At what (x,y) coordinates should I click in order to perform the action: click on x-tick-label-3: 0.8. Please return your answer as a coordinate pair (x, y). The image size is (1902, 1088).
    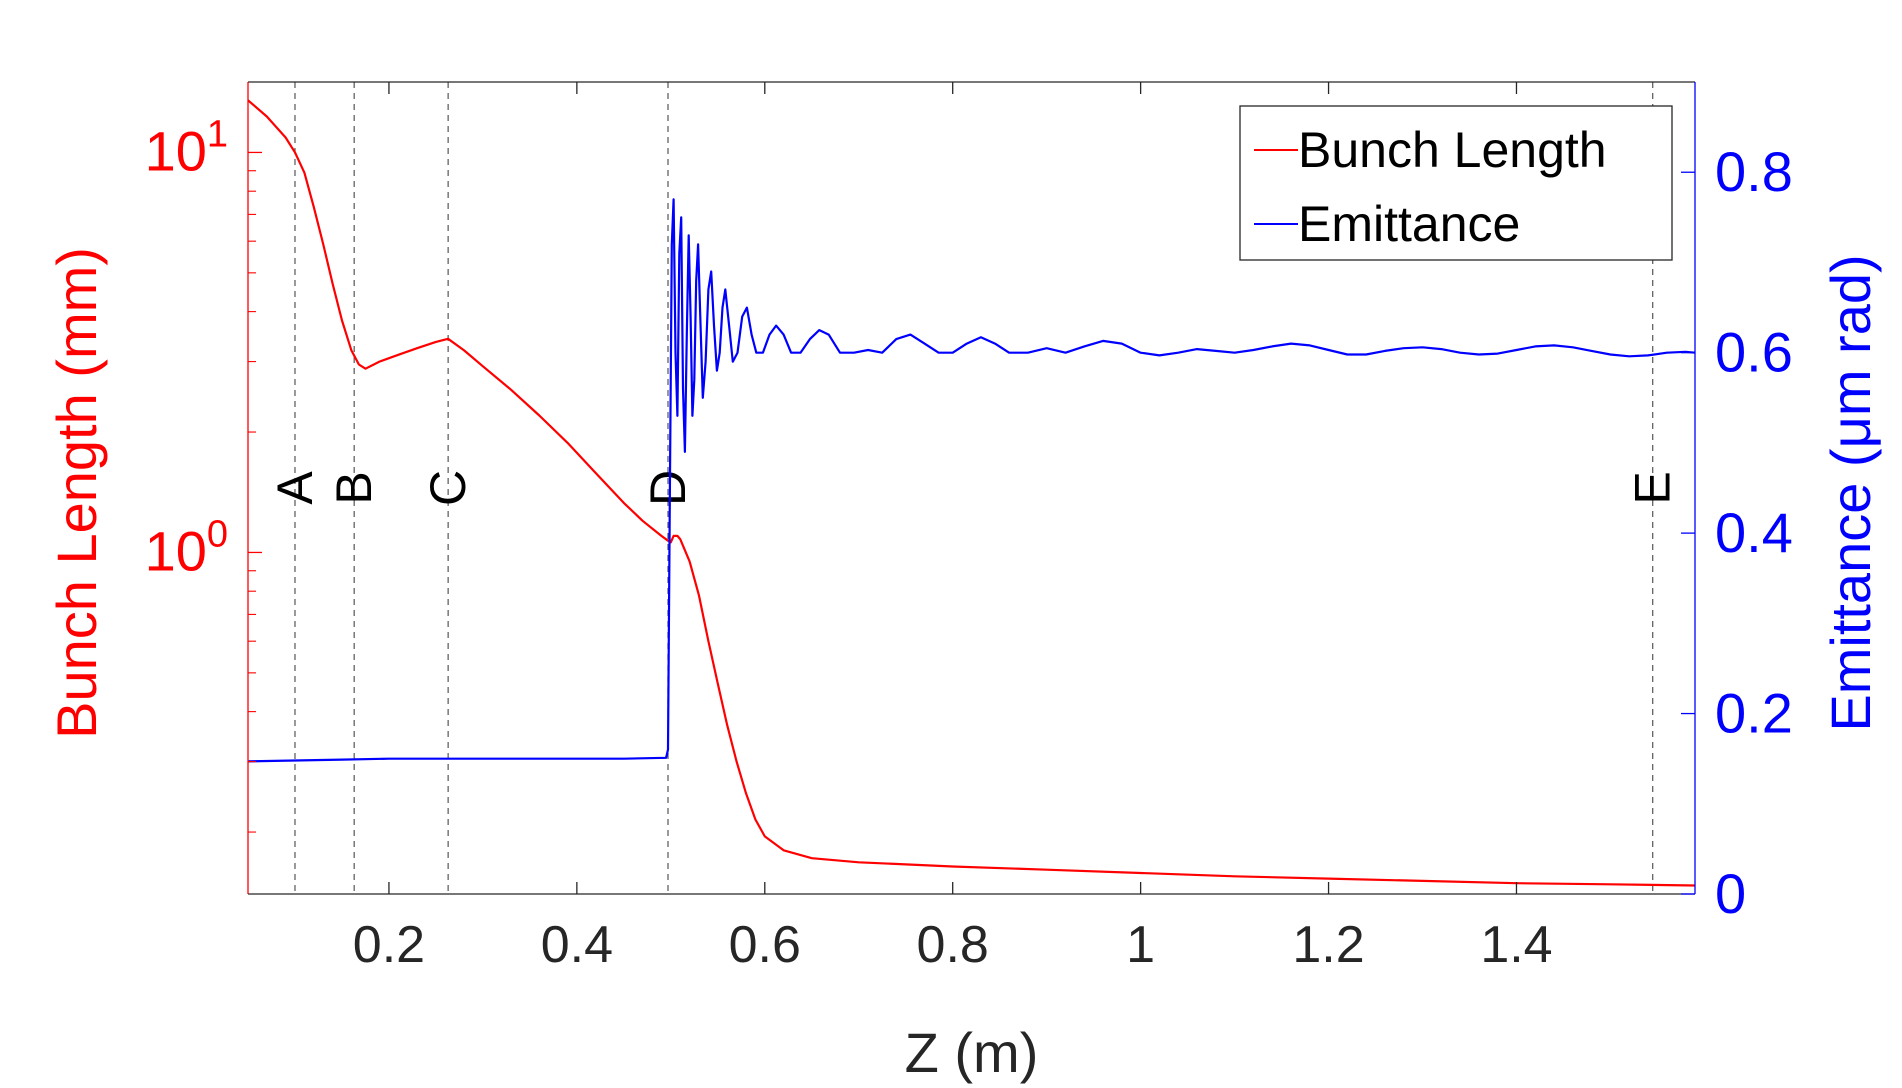
    Looking at the image, I should click on (953, 945).